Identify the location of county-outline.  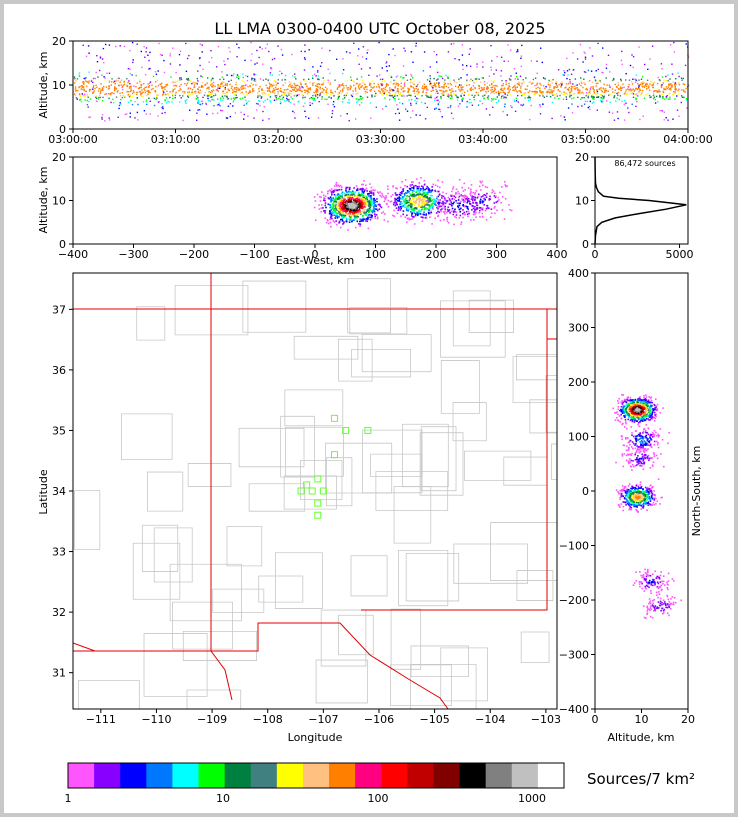
(464, 674).